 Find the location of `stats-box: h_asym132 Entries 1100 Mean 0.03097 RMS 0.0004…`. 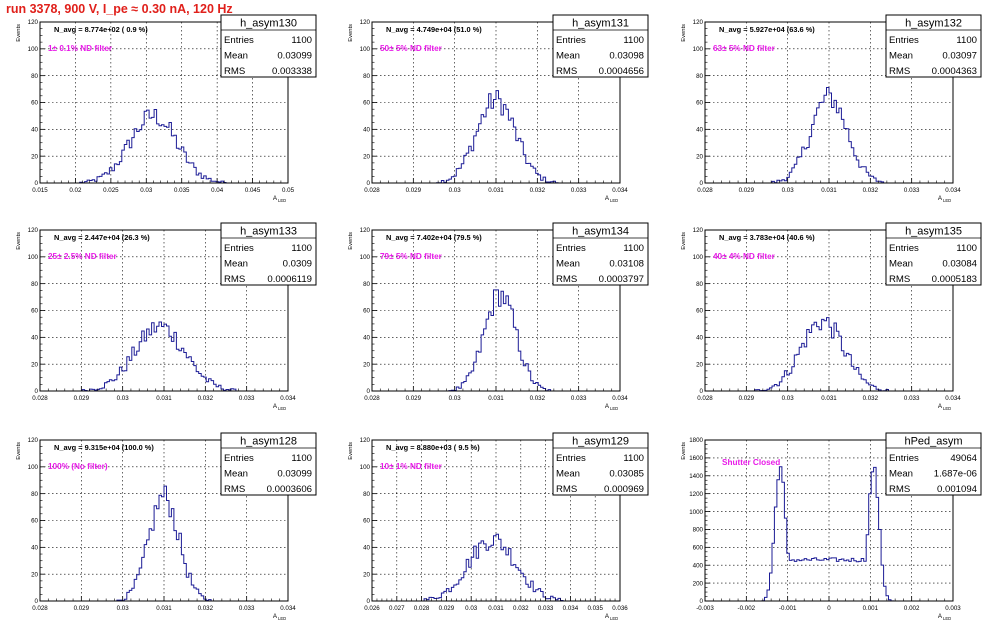

stats-box: h_asym132 Entries 1100 Mean 0.03097 RMS 0.0004… is located at coordinates (933, 46).